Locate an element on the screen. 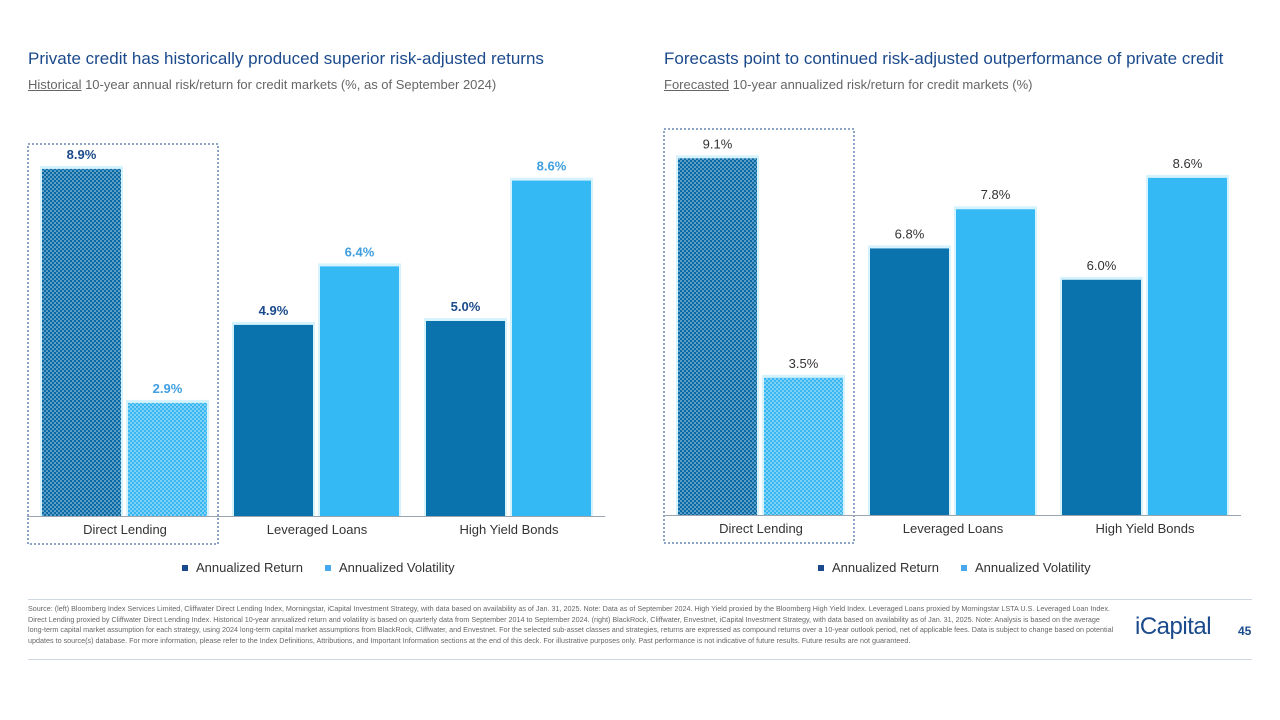 The image size is (1280, 720). data-label: 4.9% is located at coordinates (274, 310).